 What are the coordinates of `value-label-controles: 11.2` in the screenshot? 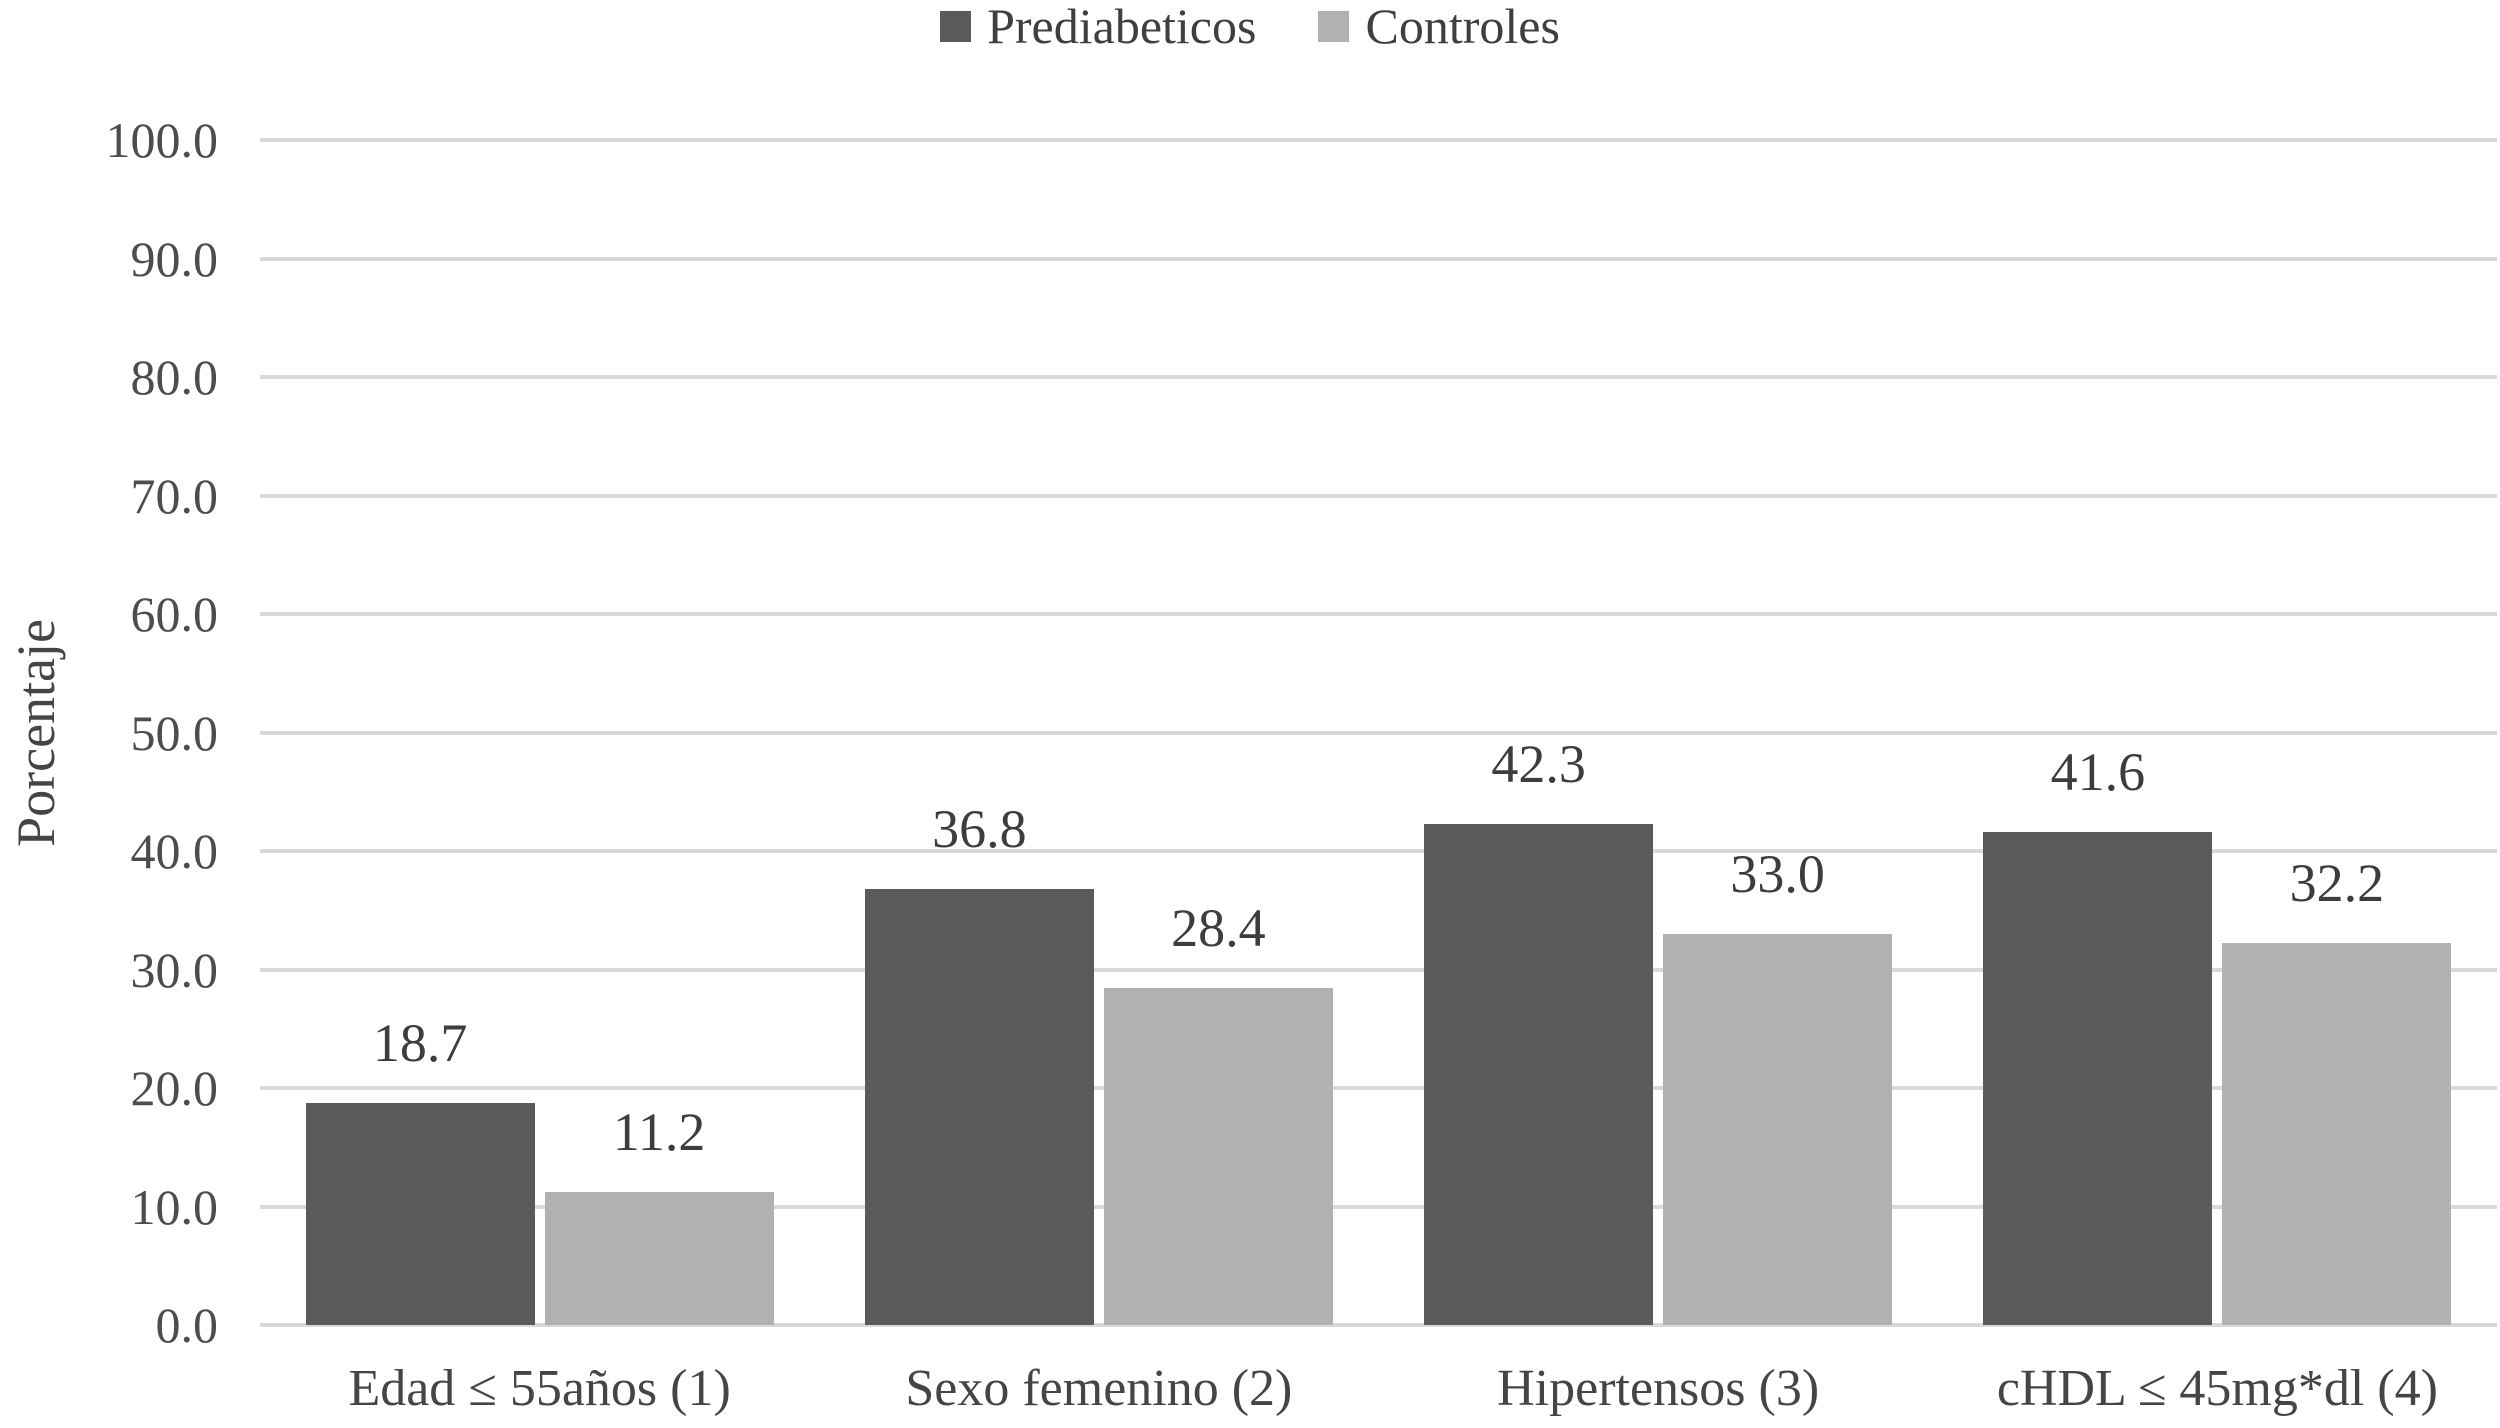 It's located at (659, 1132).